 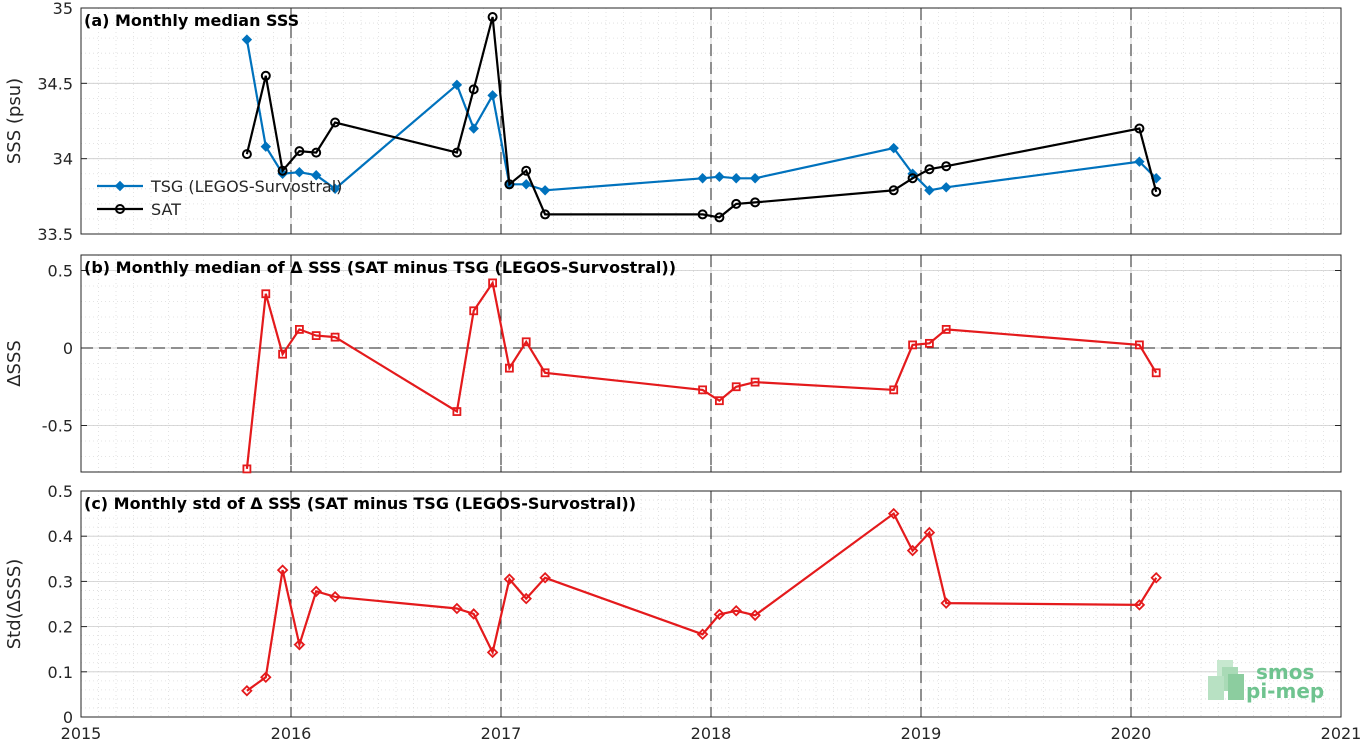 I want to click on watermark-line1: smos, so click(x=1285, y=672).